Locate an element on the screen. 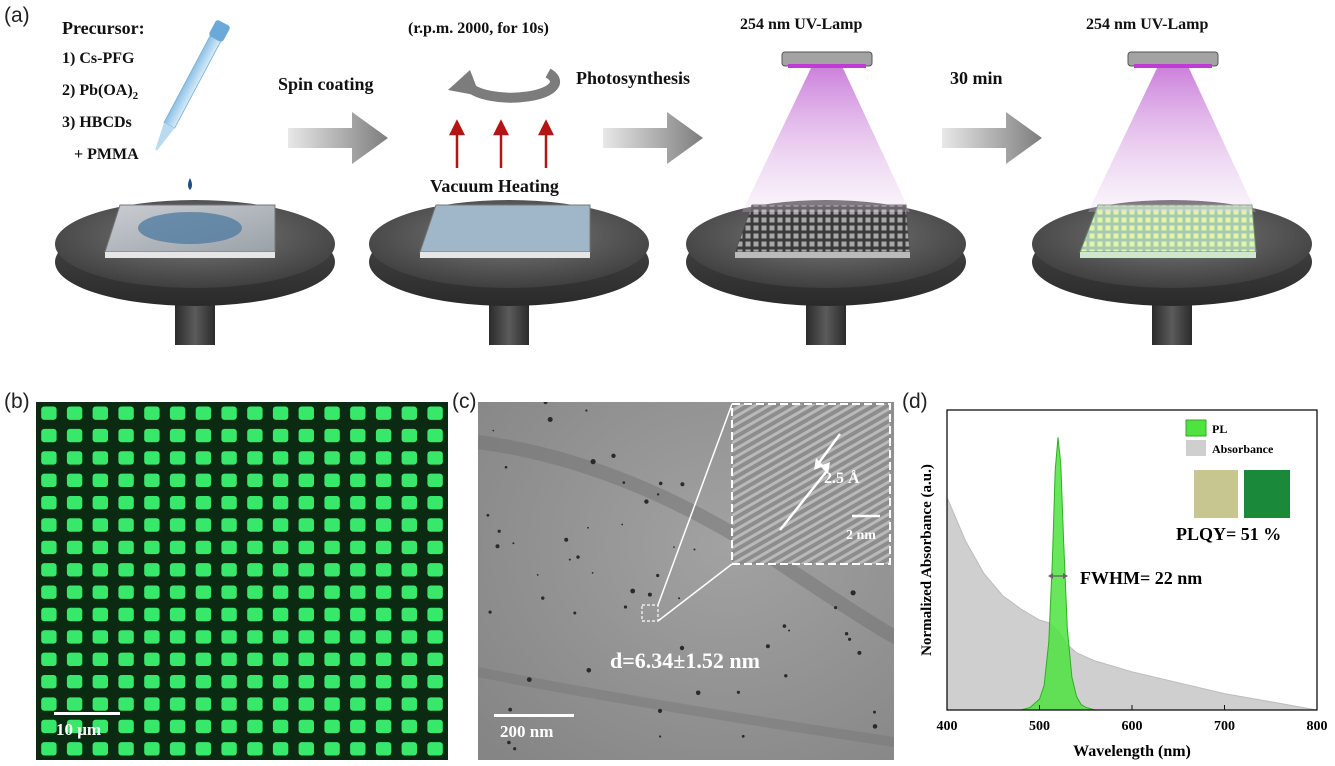 This screenshot has width=1335, height=766. fwhm-label: FWHM= 22 nm is located at coordinates (1141, 578).